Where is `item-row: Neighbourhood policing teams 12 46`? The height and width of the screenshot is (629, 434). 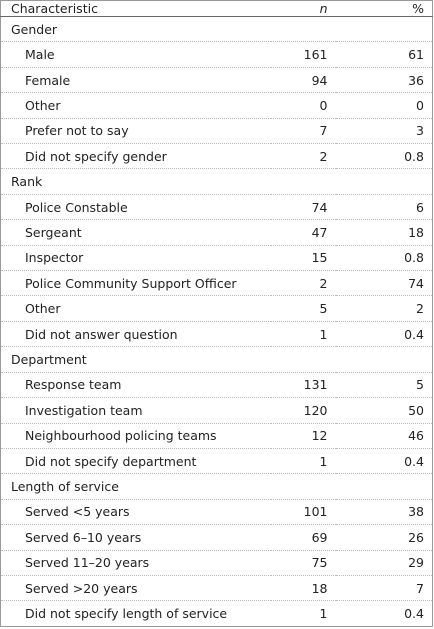
item-row: Neighbourhood policing teams 12 46 is located at coordinates (216, 436).